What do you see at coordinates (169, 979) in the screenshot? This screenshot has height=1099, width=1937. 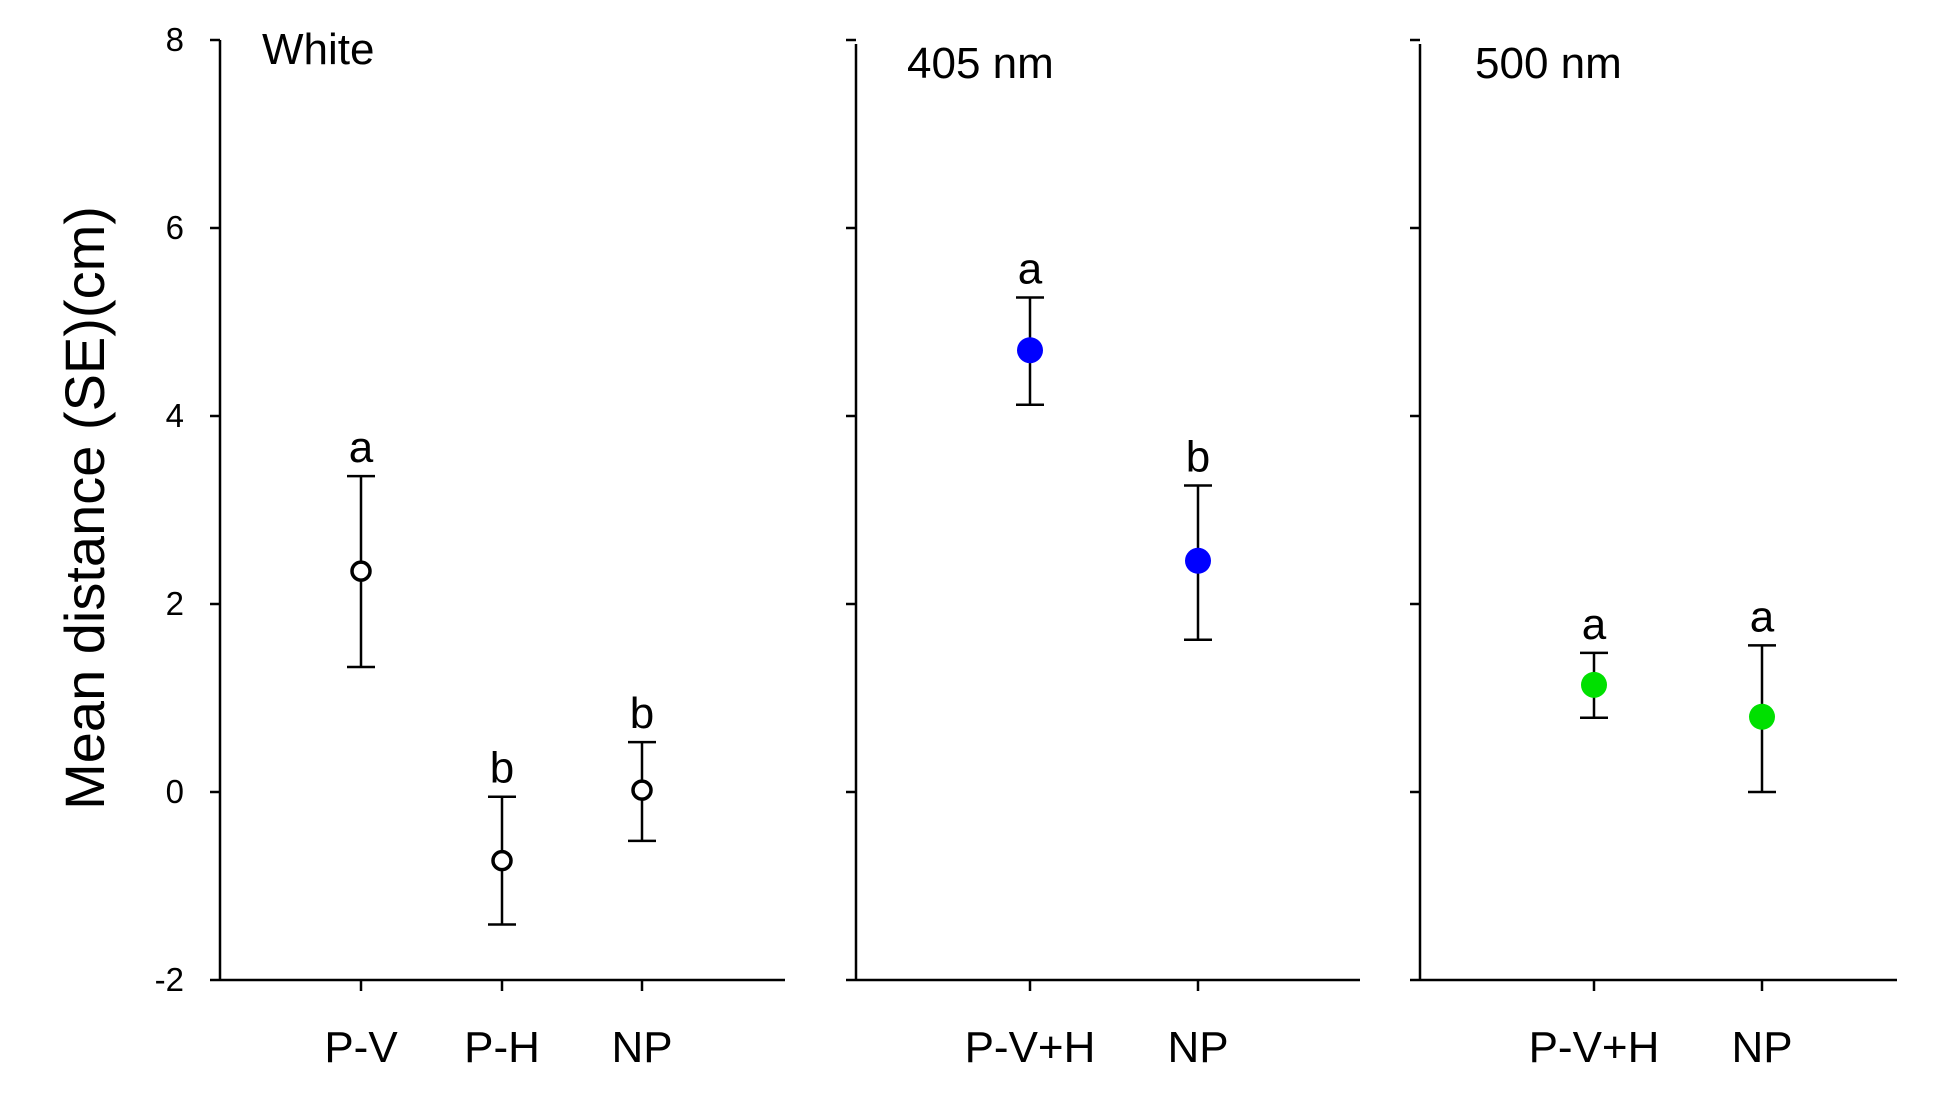 I see `y-tick-label: -2` at bounding box center [169, 979].